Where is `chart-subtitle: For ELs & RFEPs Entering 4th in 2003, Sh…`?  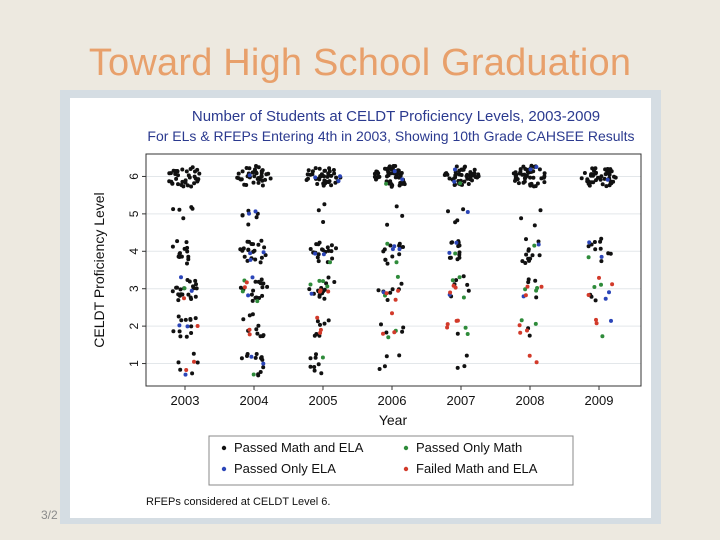
chart-subtitle: For ELs & RFEPs Entering 4th in 2003, Sh… is located at coordinates (390, 136).